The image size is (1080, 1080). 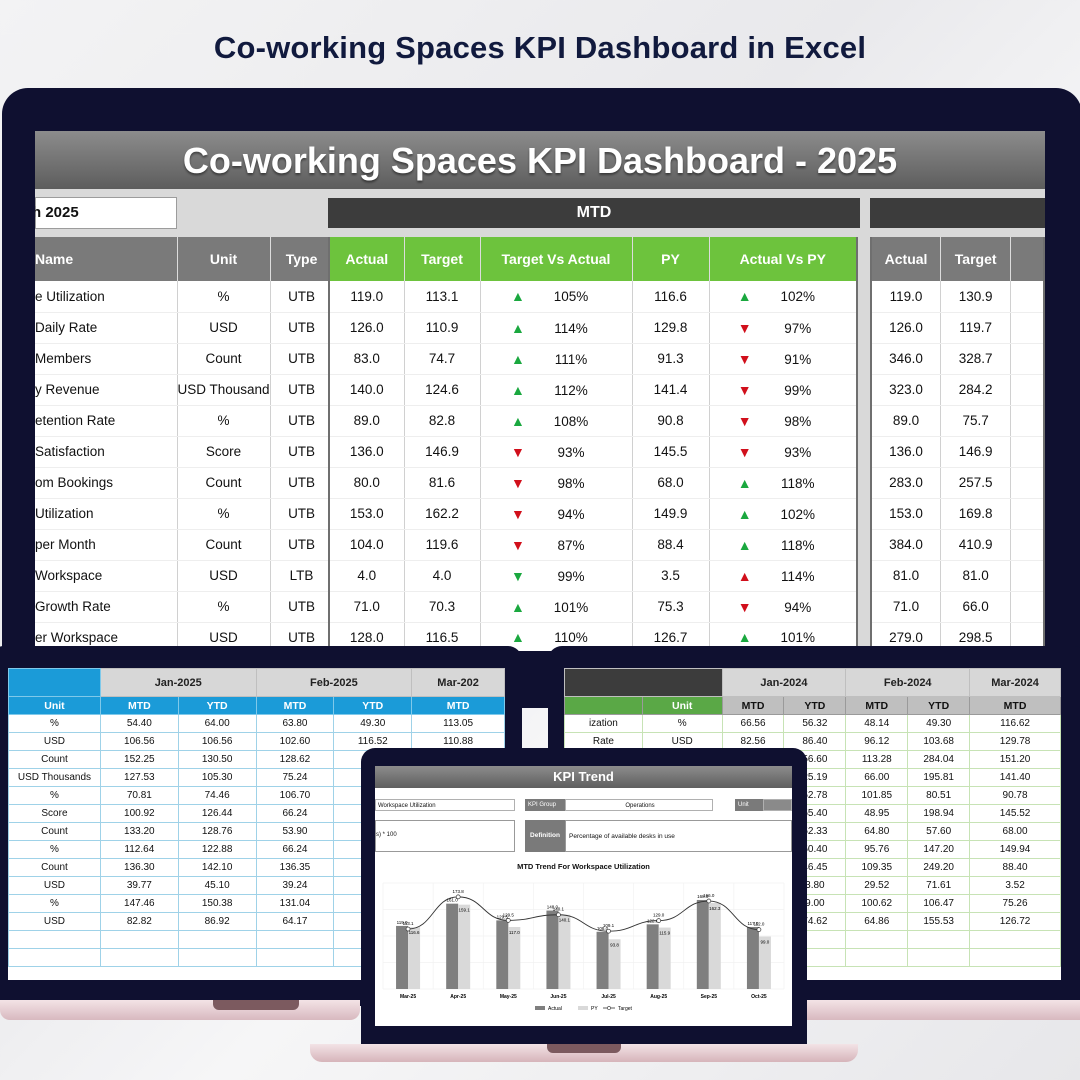 What do you see at coordinates (139, 921) in the screenshot?
I see `left-sheet-cell: 82.82` at bounding box center [139, 921].